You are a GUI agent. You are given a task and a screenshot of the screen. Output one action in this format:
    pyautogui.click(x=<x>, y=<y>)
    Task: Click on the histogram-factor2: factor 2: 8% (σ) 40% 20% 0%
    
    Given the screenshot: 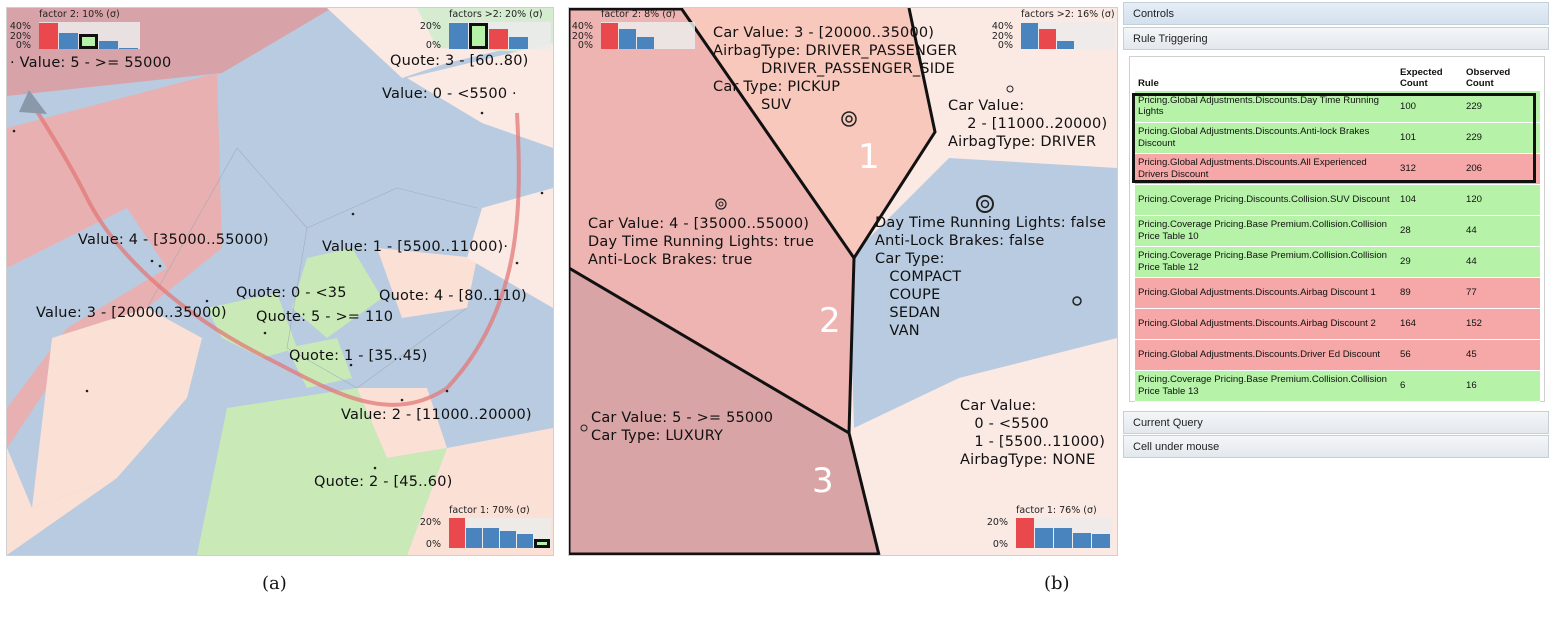 What is the action you would take?
    pyautogui.click(x=633, y=30)
    